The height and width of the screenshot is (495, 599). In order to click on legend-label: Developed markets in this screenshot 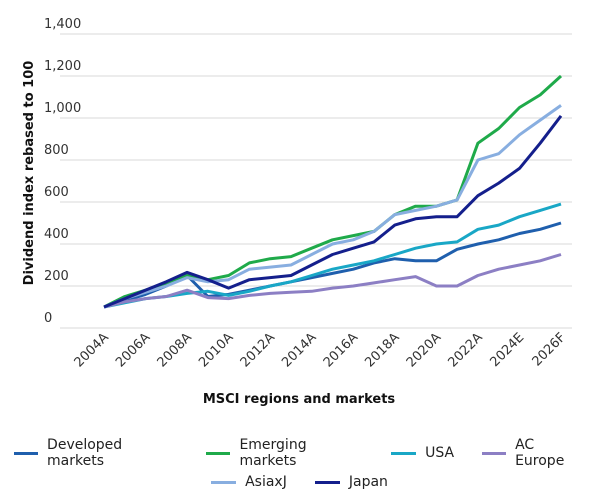, I will do `click(85, 453)`.